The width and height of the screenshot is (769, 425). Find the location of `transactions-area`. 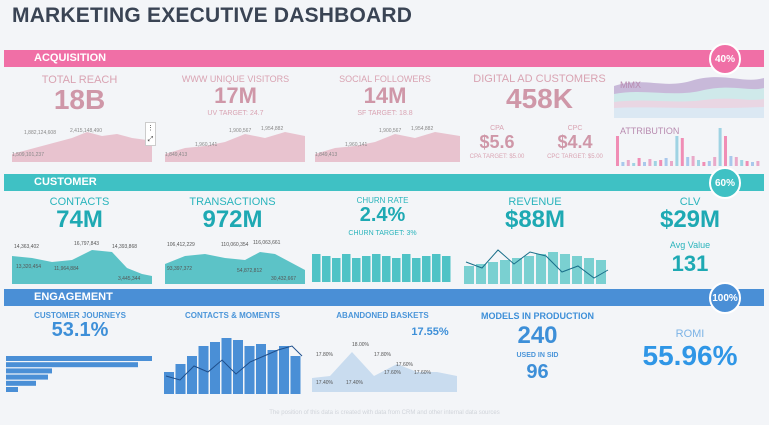

transactions-area is located at coordinates (235, 268).